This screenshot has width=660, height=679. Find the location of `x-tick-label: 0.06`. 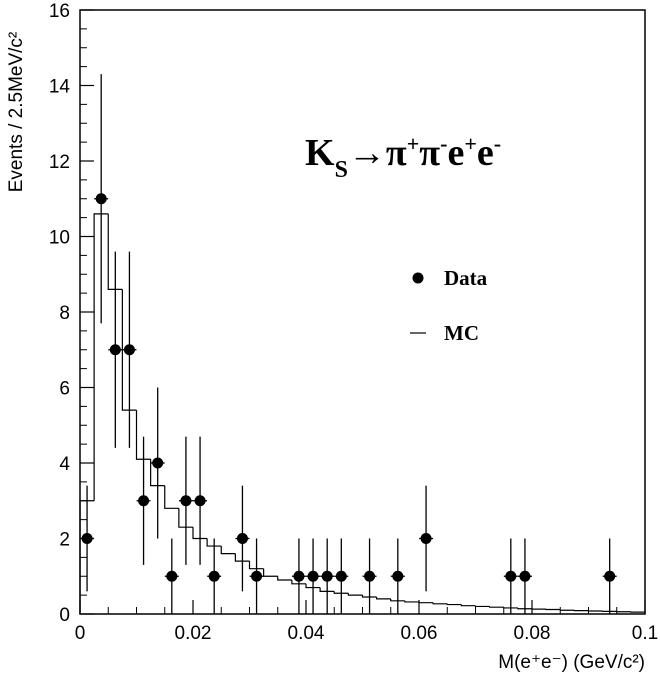

x-tick-label: 0.06 is located at coordinates (419, 633).